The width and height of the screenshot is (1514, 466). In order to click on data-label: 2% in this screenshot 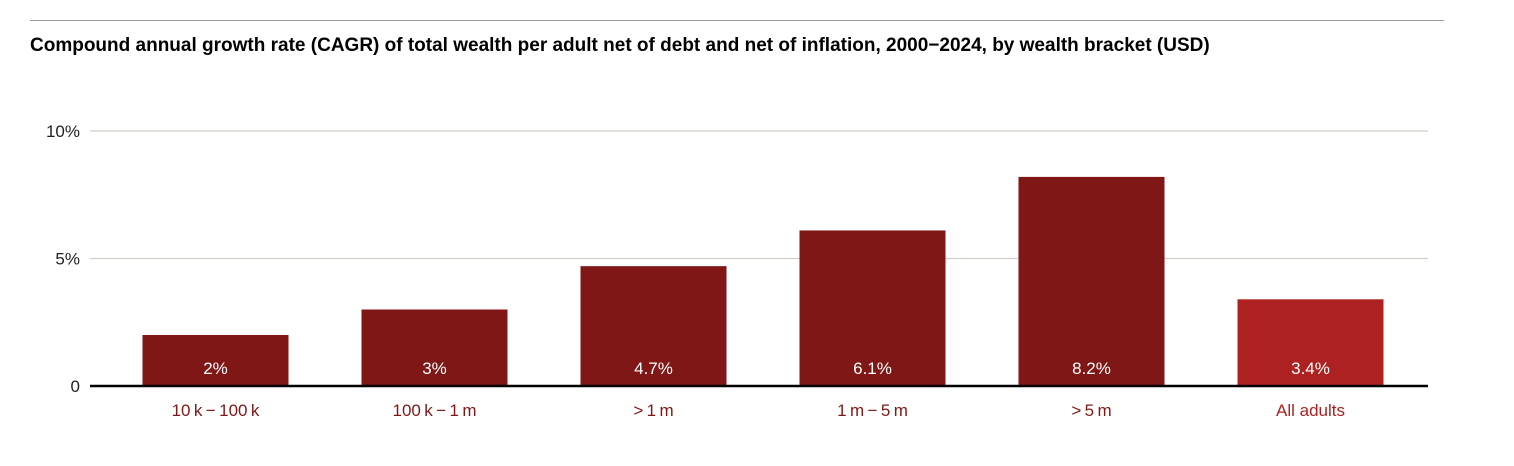, I will do `click(215, 368)`.